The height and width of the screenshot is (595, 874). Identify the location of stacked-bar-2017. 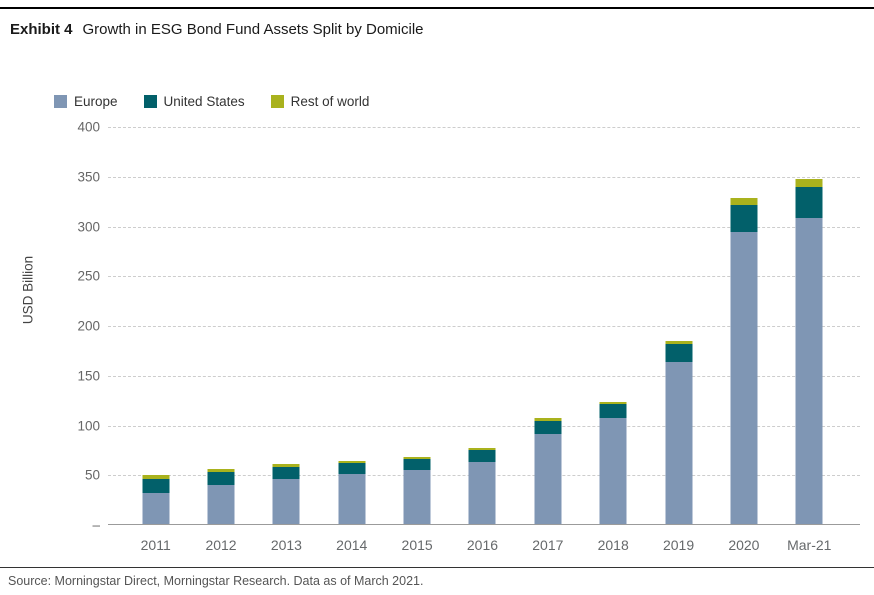
(548, 326).